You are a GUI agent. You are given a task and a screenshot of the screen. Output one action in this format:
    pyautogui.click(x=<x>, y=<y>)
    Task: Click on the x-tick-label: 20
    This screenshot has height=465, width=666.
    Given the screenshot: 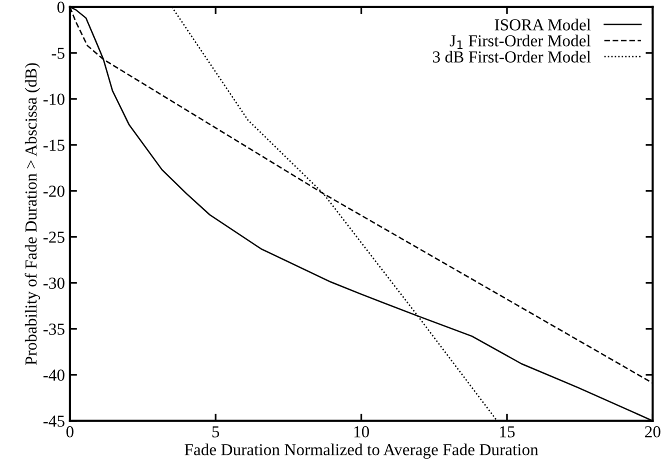 What is the action you would take?
    pyautogui.click(x=652, y=432)
    